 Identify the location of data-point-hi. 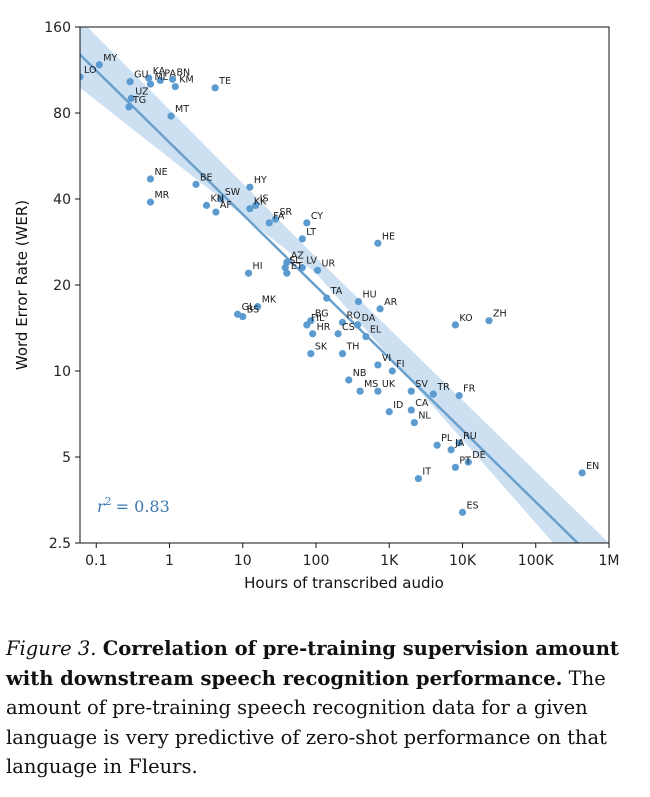
(248, 273).